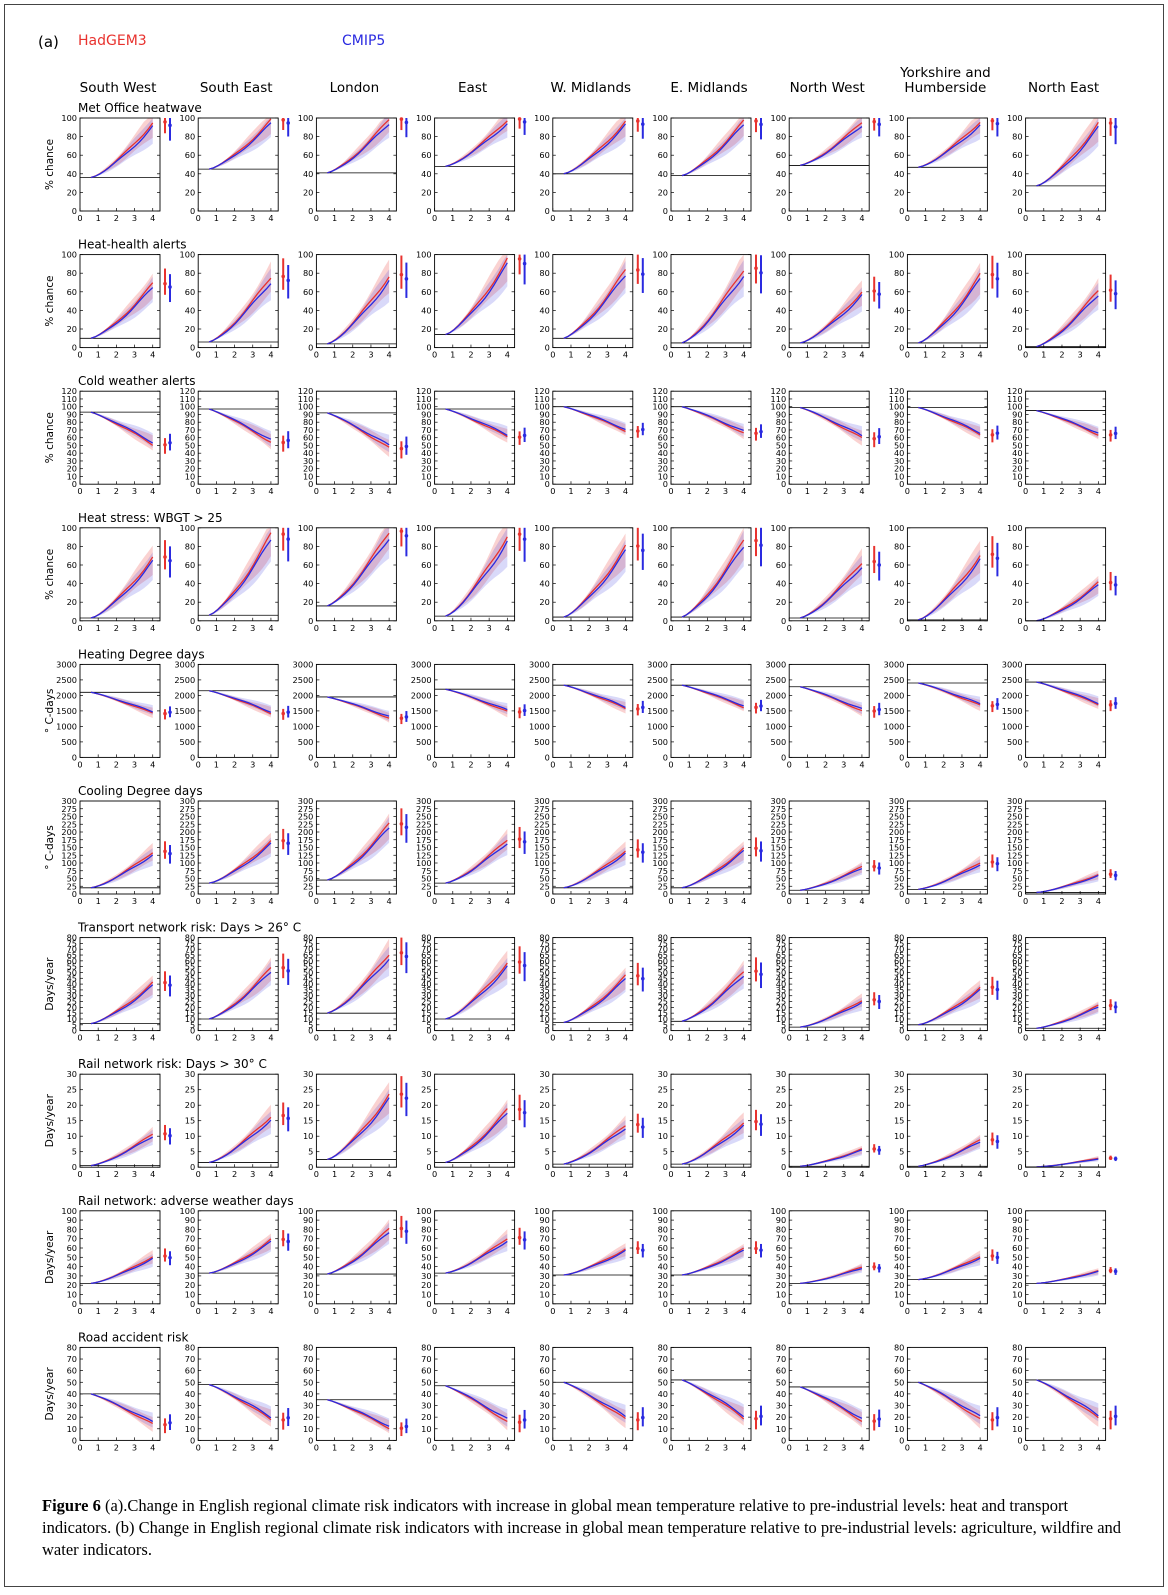 The height and width of the screenshot is (1595, 1168). Describe the element at coordinates (663, 978) in the screenshot. I see `y-tick-label: 45` at that location.